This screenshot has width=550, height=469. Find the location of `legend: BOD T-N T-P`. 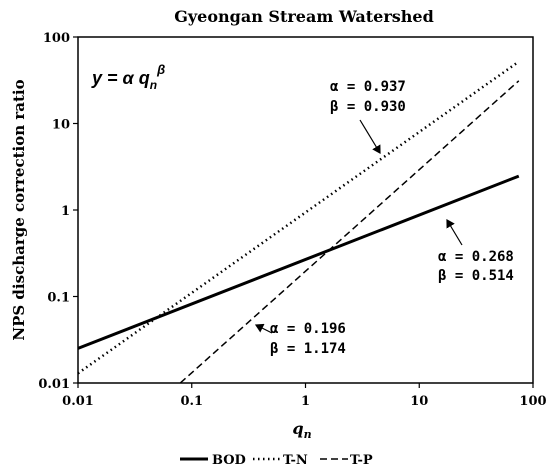

legend: BOD T-N T-P is located at coordinates (276, 460).